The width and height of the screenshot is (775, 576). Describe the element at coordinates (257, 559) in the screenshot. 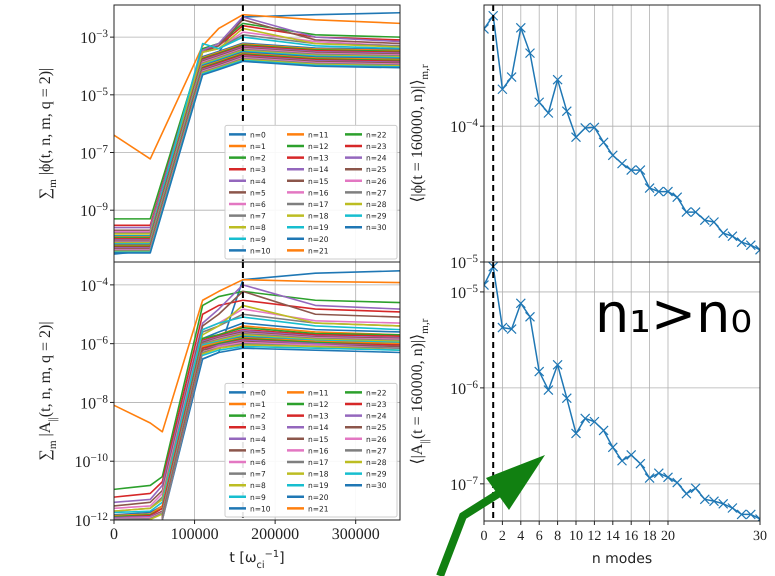

I see `x-axis-title: t [ω$_{ci}$$^{−1}$]` at that location.